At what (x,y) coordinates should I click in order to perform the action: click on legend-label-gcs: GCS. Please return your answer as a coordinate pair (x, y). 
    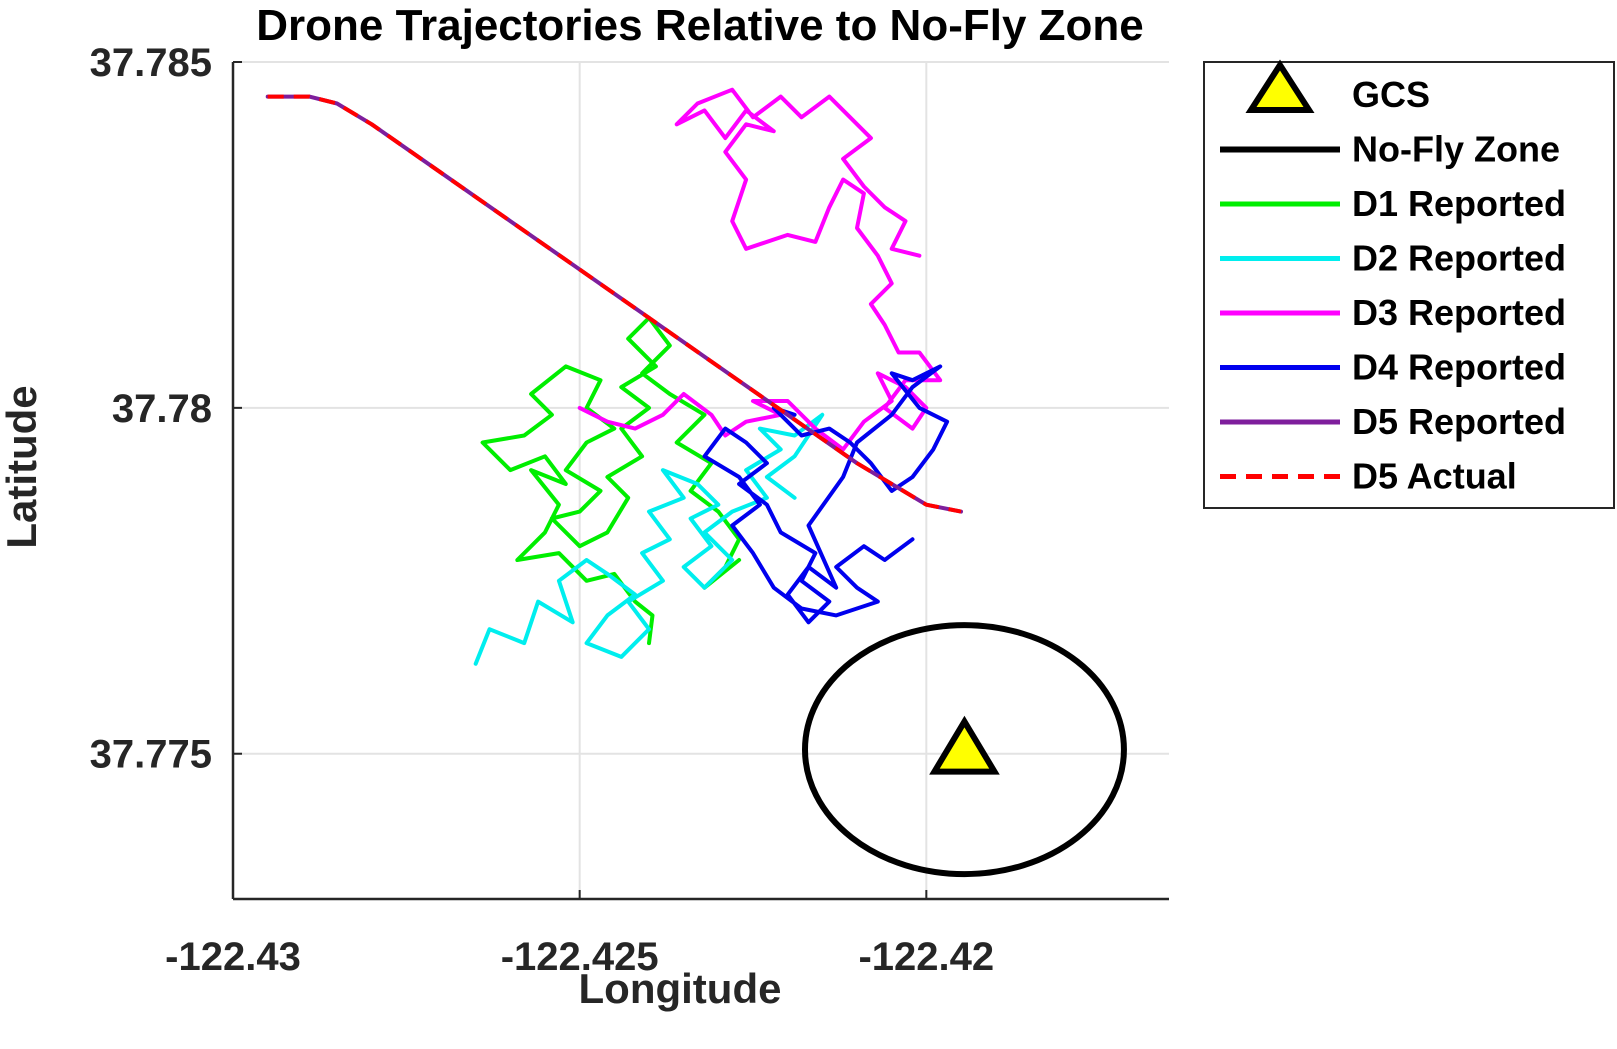
    Looking at the image, I should click on (1391, 94).